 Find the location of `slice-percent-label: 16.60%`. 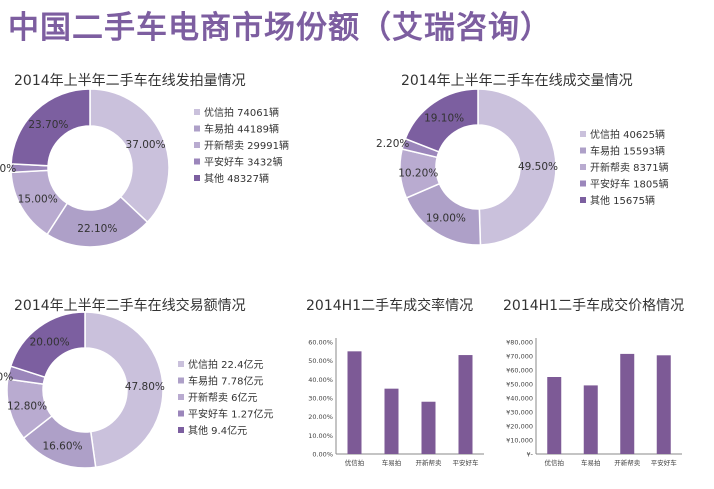

slice-percent-label: 16.60% is located at coordinates (62, 447).